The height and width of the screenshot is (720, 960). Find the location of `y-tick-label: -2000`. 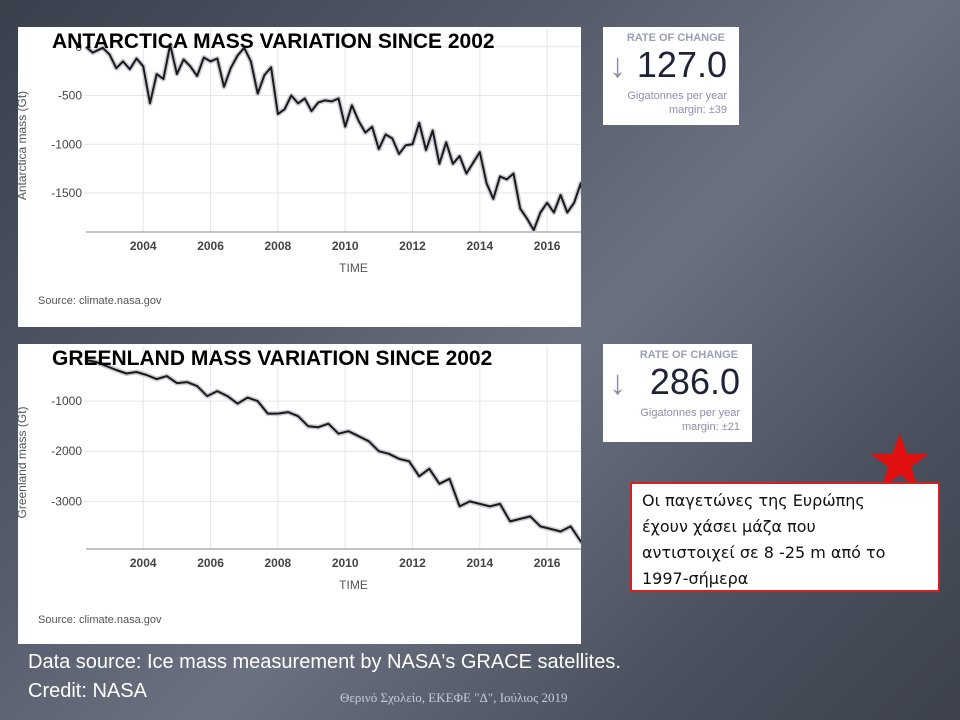

y-tick-label: -2000 is located at coordinates (66, 451).